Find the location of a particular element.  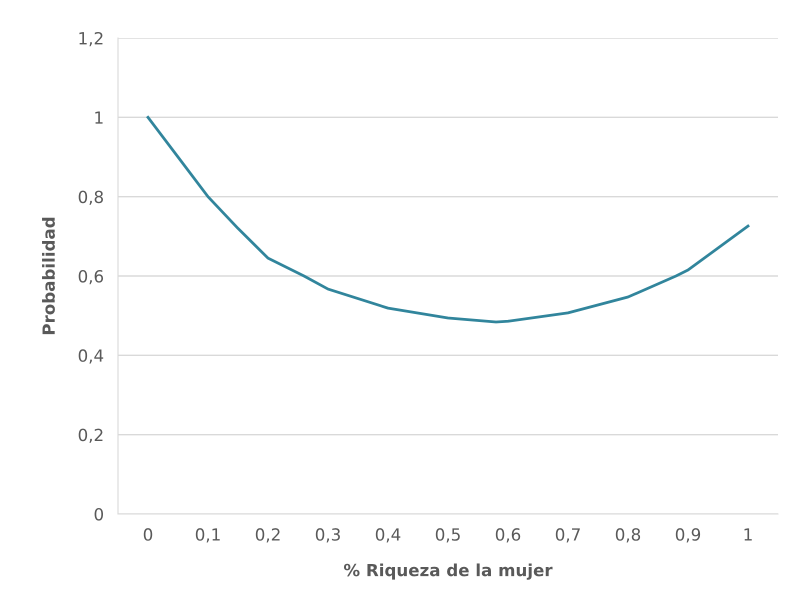

x-tick-label: 0,5 is located at coordinates (448, 535).